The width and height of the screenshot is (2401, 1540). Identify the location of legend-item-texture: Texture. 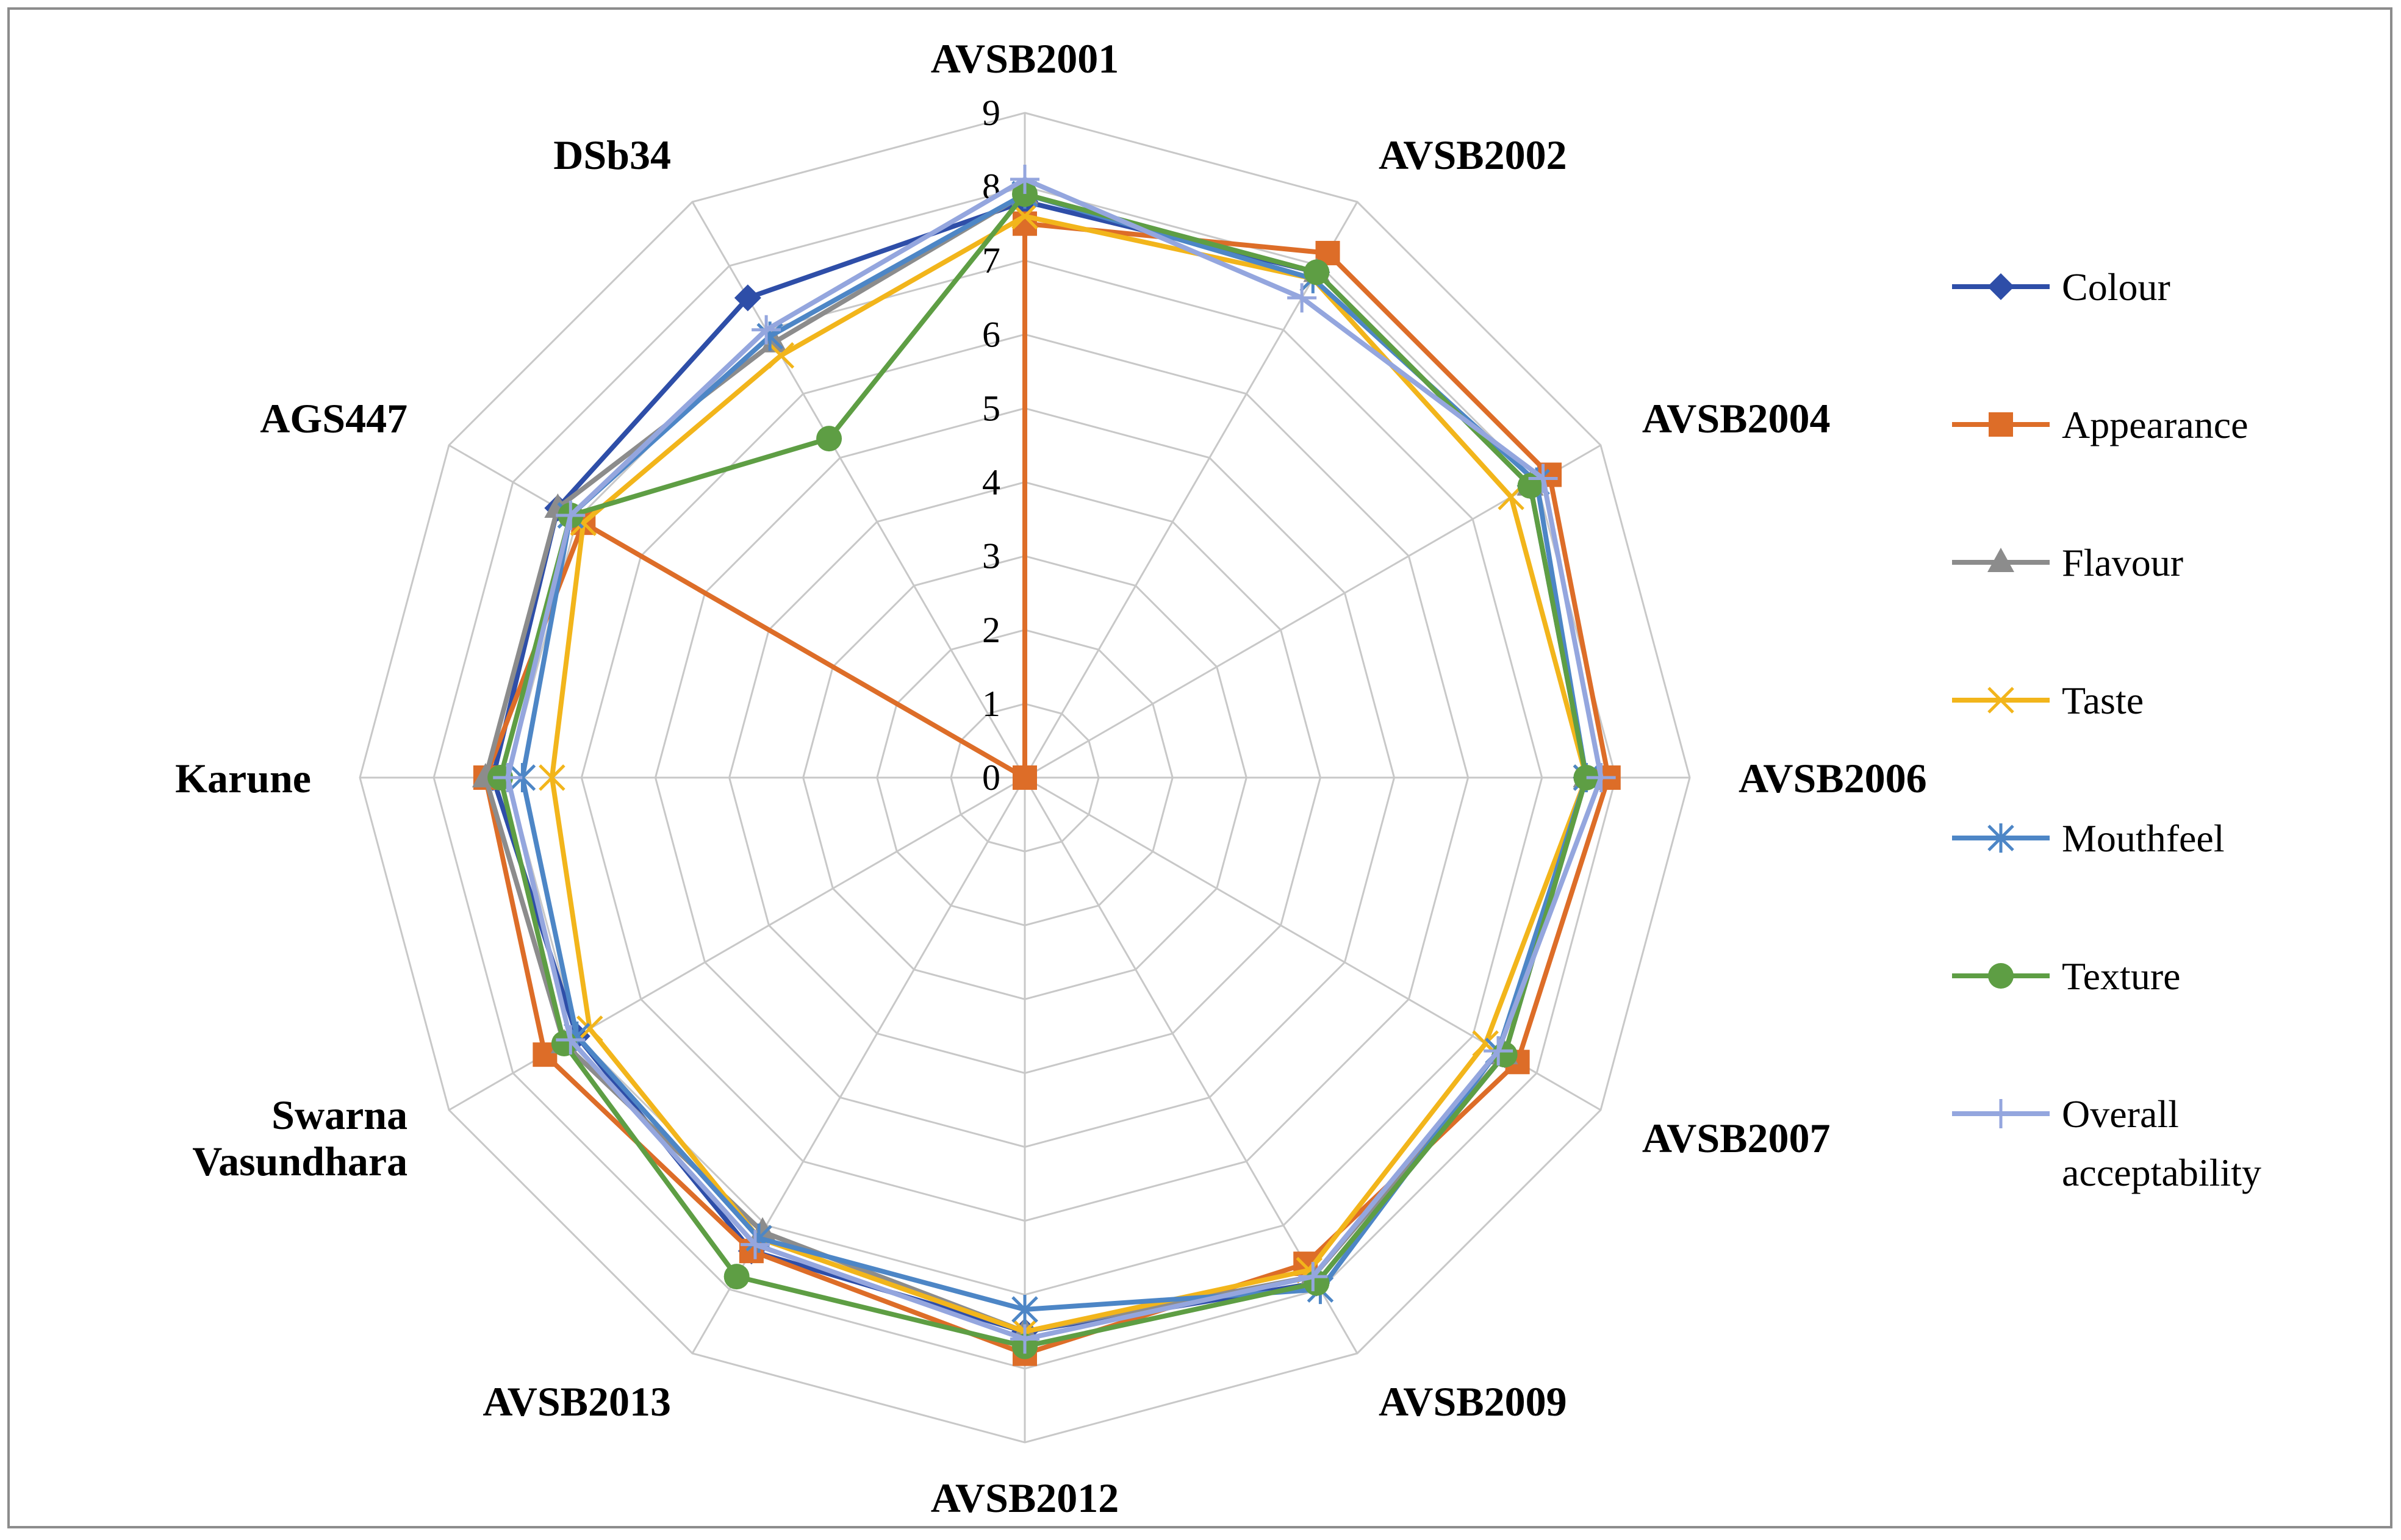
(2066, 976).